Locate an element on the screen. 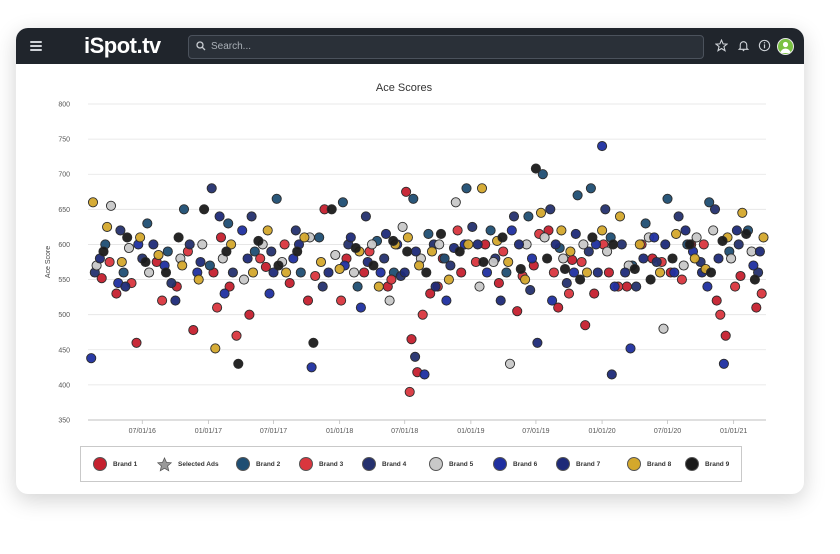  legend-item-brand-7: Brand 7 is located at coordinates (578, 464).